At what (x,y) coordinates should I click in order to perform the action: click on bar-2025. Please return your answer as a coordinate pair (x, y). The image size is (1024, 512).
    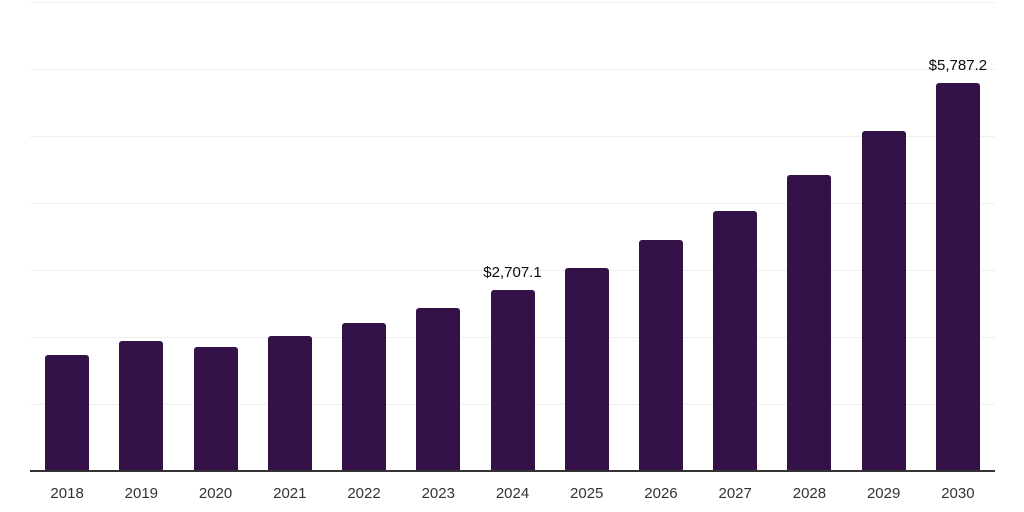
    Looking at the image, I should click on (586, 369).